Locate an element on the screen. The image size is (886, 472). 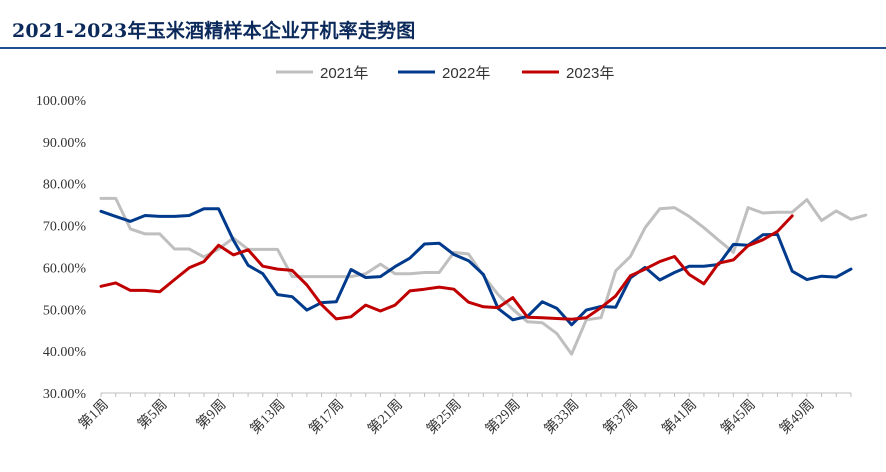
x-tick-label: 第9周 is located at coordinates (211, 414).